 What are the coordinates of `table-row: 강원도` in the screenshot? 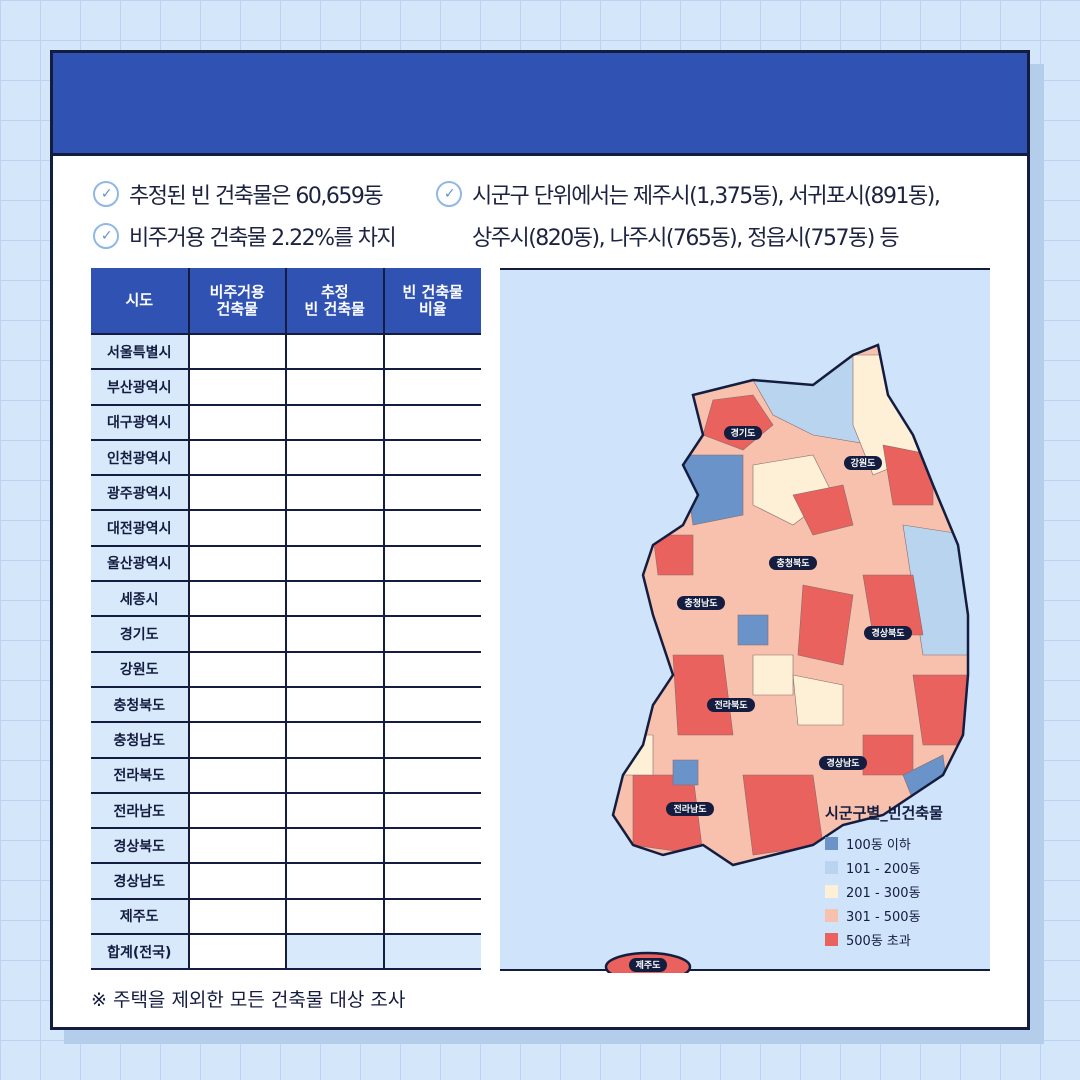 It's located at (286, 669).